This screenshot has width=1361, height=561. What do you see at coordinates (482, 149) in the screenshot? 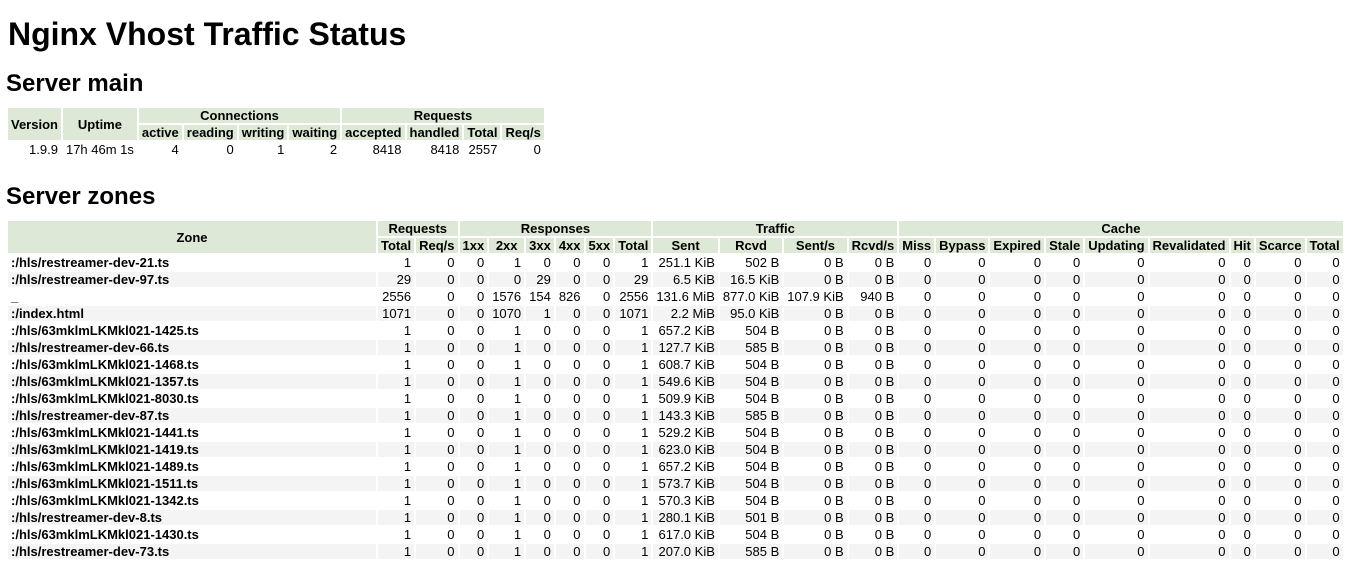
I see `total-value: 2557` at bounding box center [482, 149].